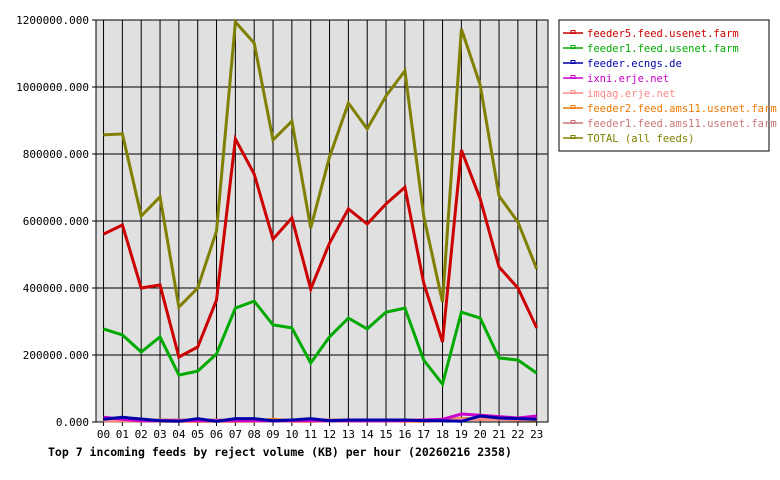  I want to click on y-tick-label: 800000.000, so click(56, 154).